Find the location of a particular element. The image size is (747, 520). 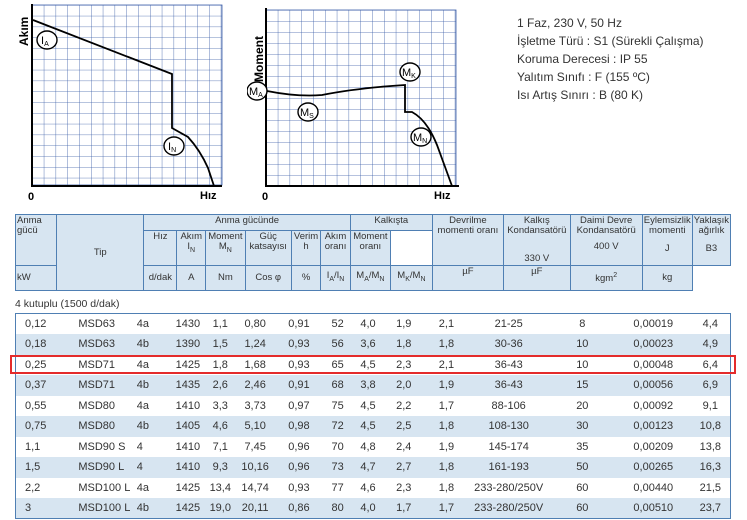

table-cell: 0,00056 is located at coordinates (653, 385).